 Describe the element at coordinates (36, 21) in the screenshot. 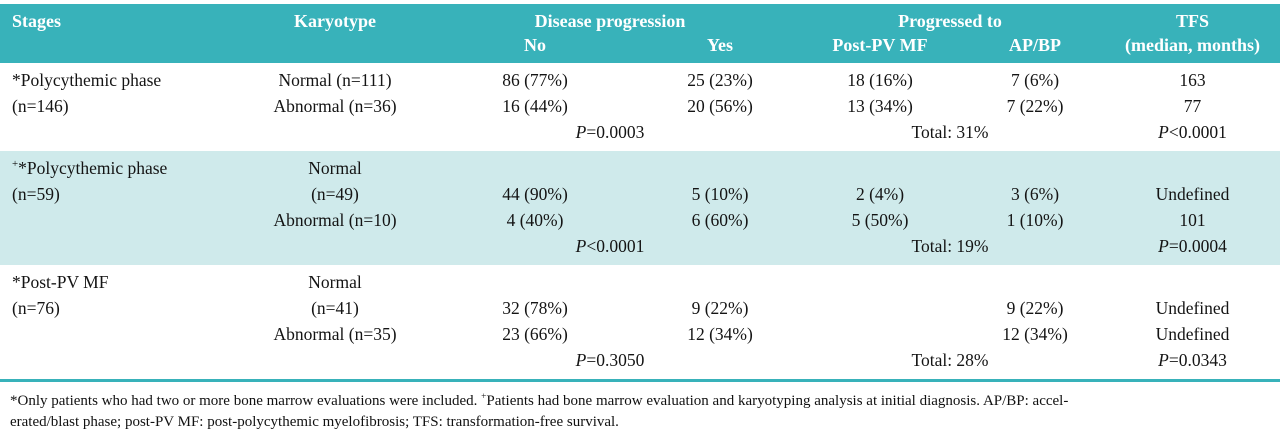

I see `header-stages: Stages` at that location.